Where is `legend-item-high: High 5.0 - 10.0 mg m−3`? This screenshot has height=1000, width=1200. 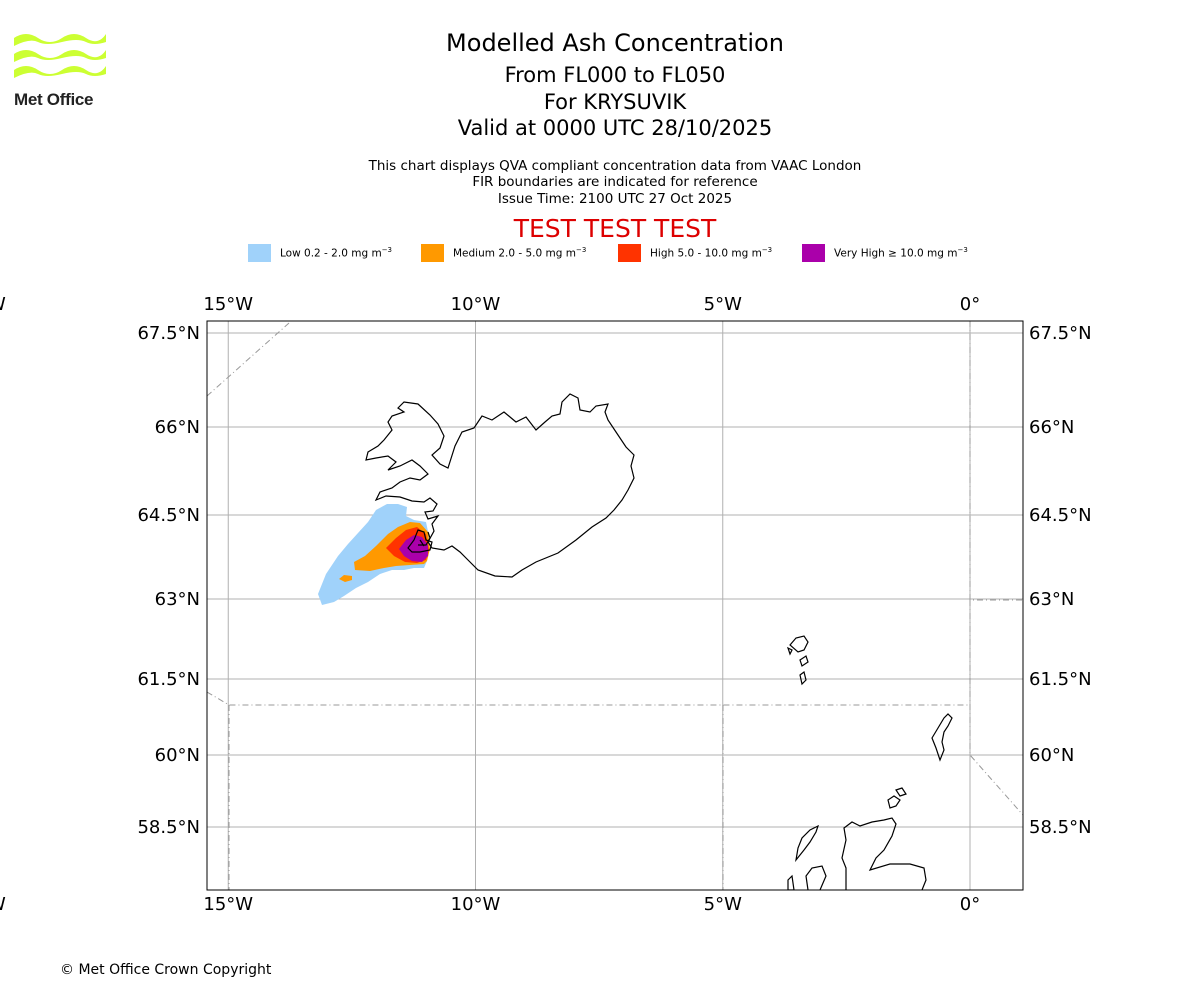
legend-item-high: High 5.0 - 10.0 mg m−3 is located at coordinates (695, 253).